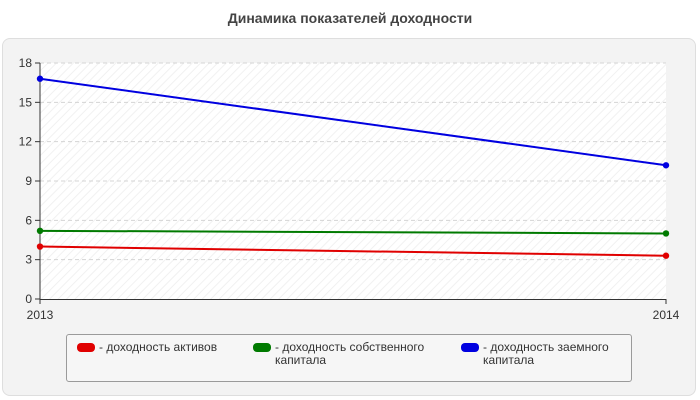 This screenshot has height=400, width=700. I want to click on chart-title: Динамика показателей доходности, so click(350, 18).